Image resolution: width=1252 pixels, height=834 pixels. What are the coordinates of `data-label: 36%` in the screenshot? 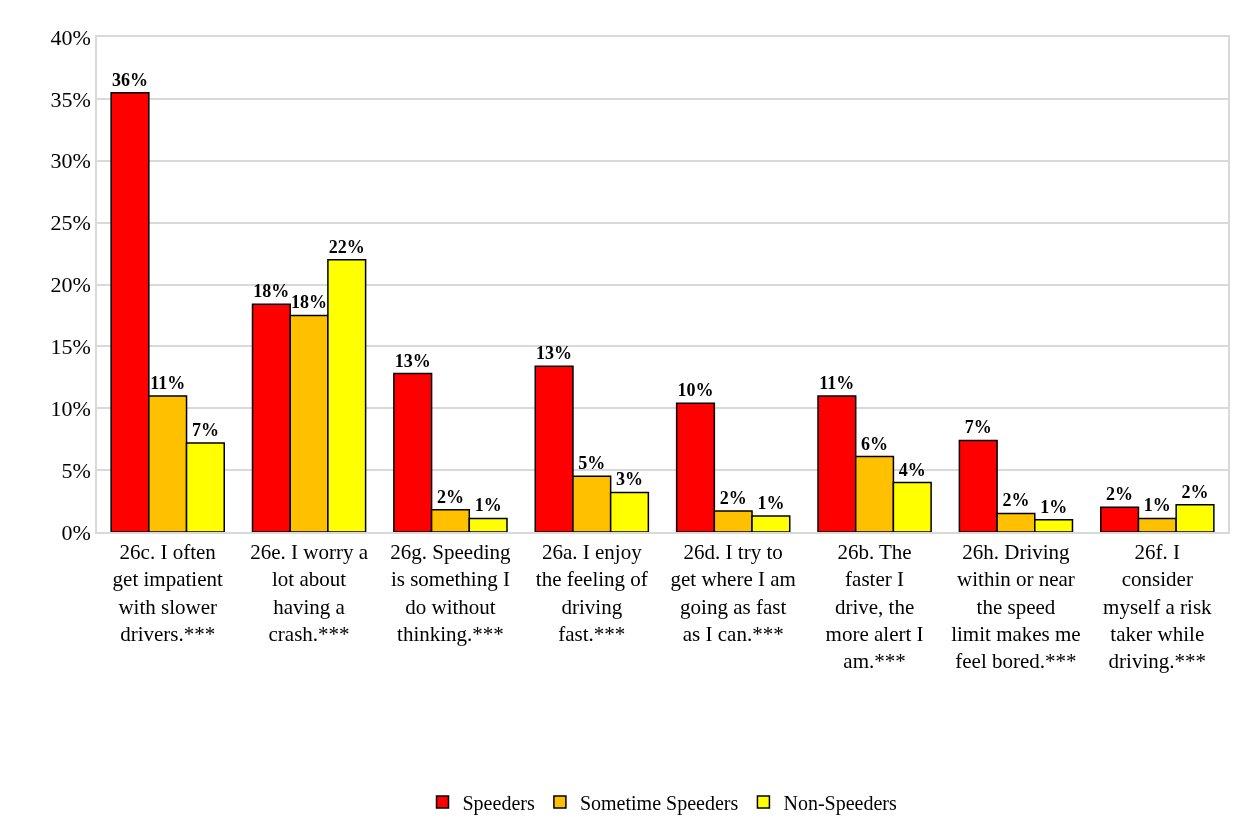 It's located at (129, 79).